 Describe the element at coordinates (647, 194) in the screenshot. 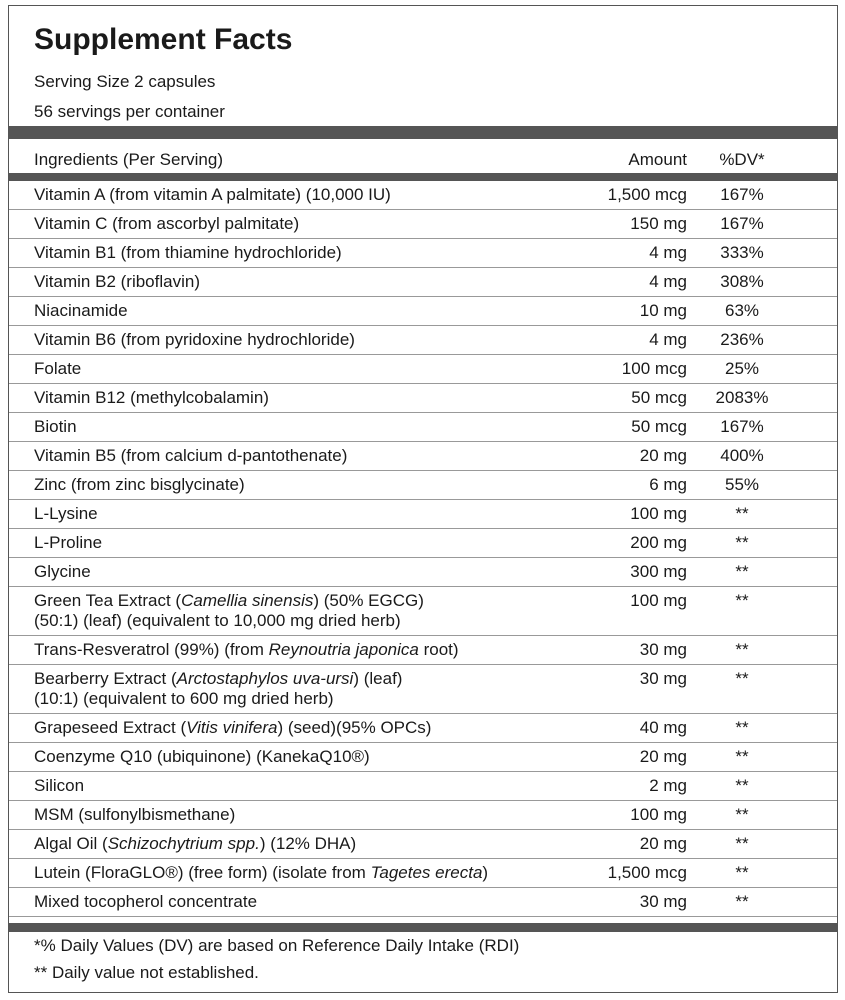

I see `amount: 1,500 mcg` at that location.